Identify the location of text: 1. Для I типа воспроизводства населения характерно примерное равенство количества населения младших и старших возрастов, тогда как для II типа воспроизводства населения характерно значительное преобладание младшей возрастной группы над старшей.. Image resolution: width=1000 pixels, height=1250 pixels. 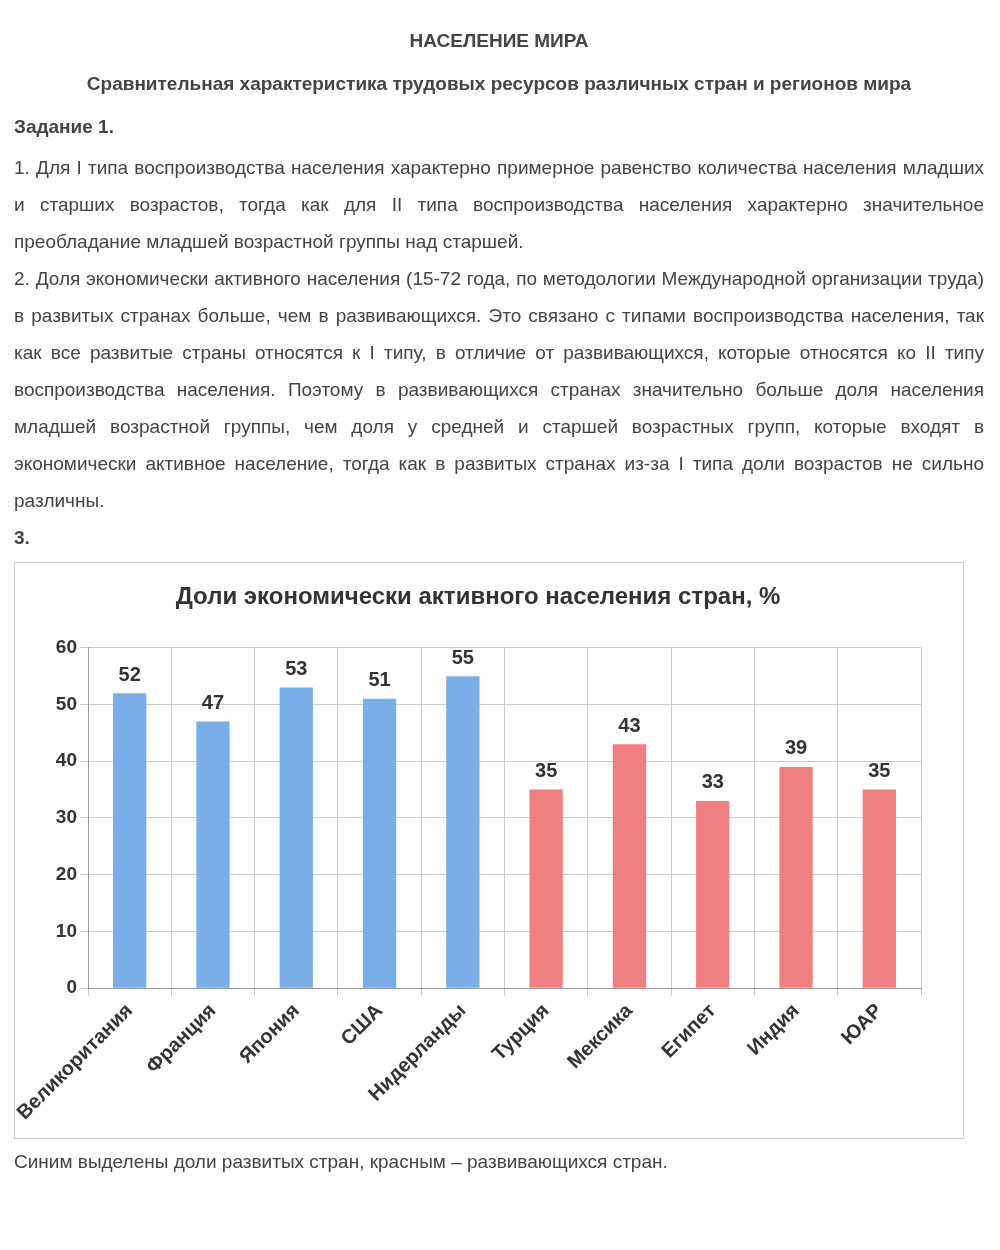
(499, 205).